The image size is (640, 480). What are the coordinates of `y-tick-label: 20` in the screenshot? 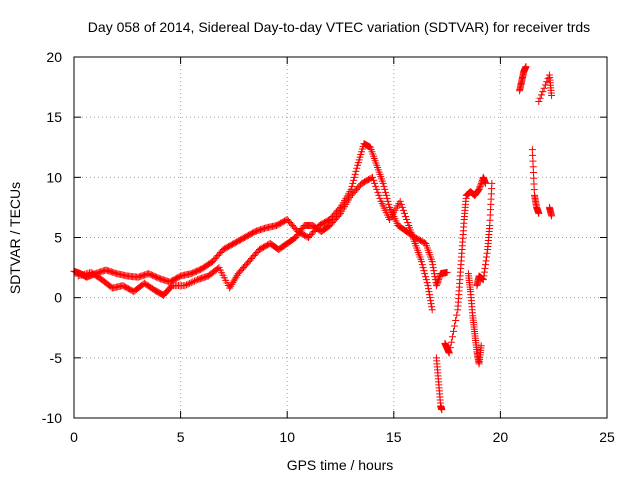 It's located at (54, 57).